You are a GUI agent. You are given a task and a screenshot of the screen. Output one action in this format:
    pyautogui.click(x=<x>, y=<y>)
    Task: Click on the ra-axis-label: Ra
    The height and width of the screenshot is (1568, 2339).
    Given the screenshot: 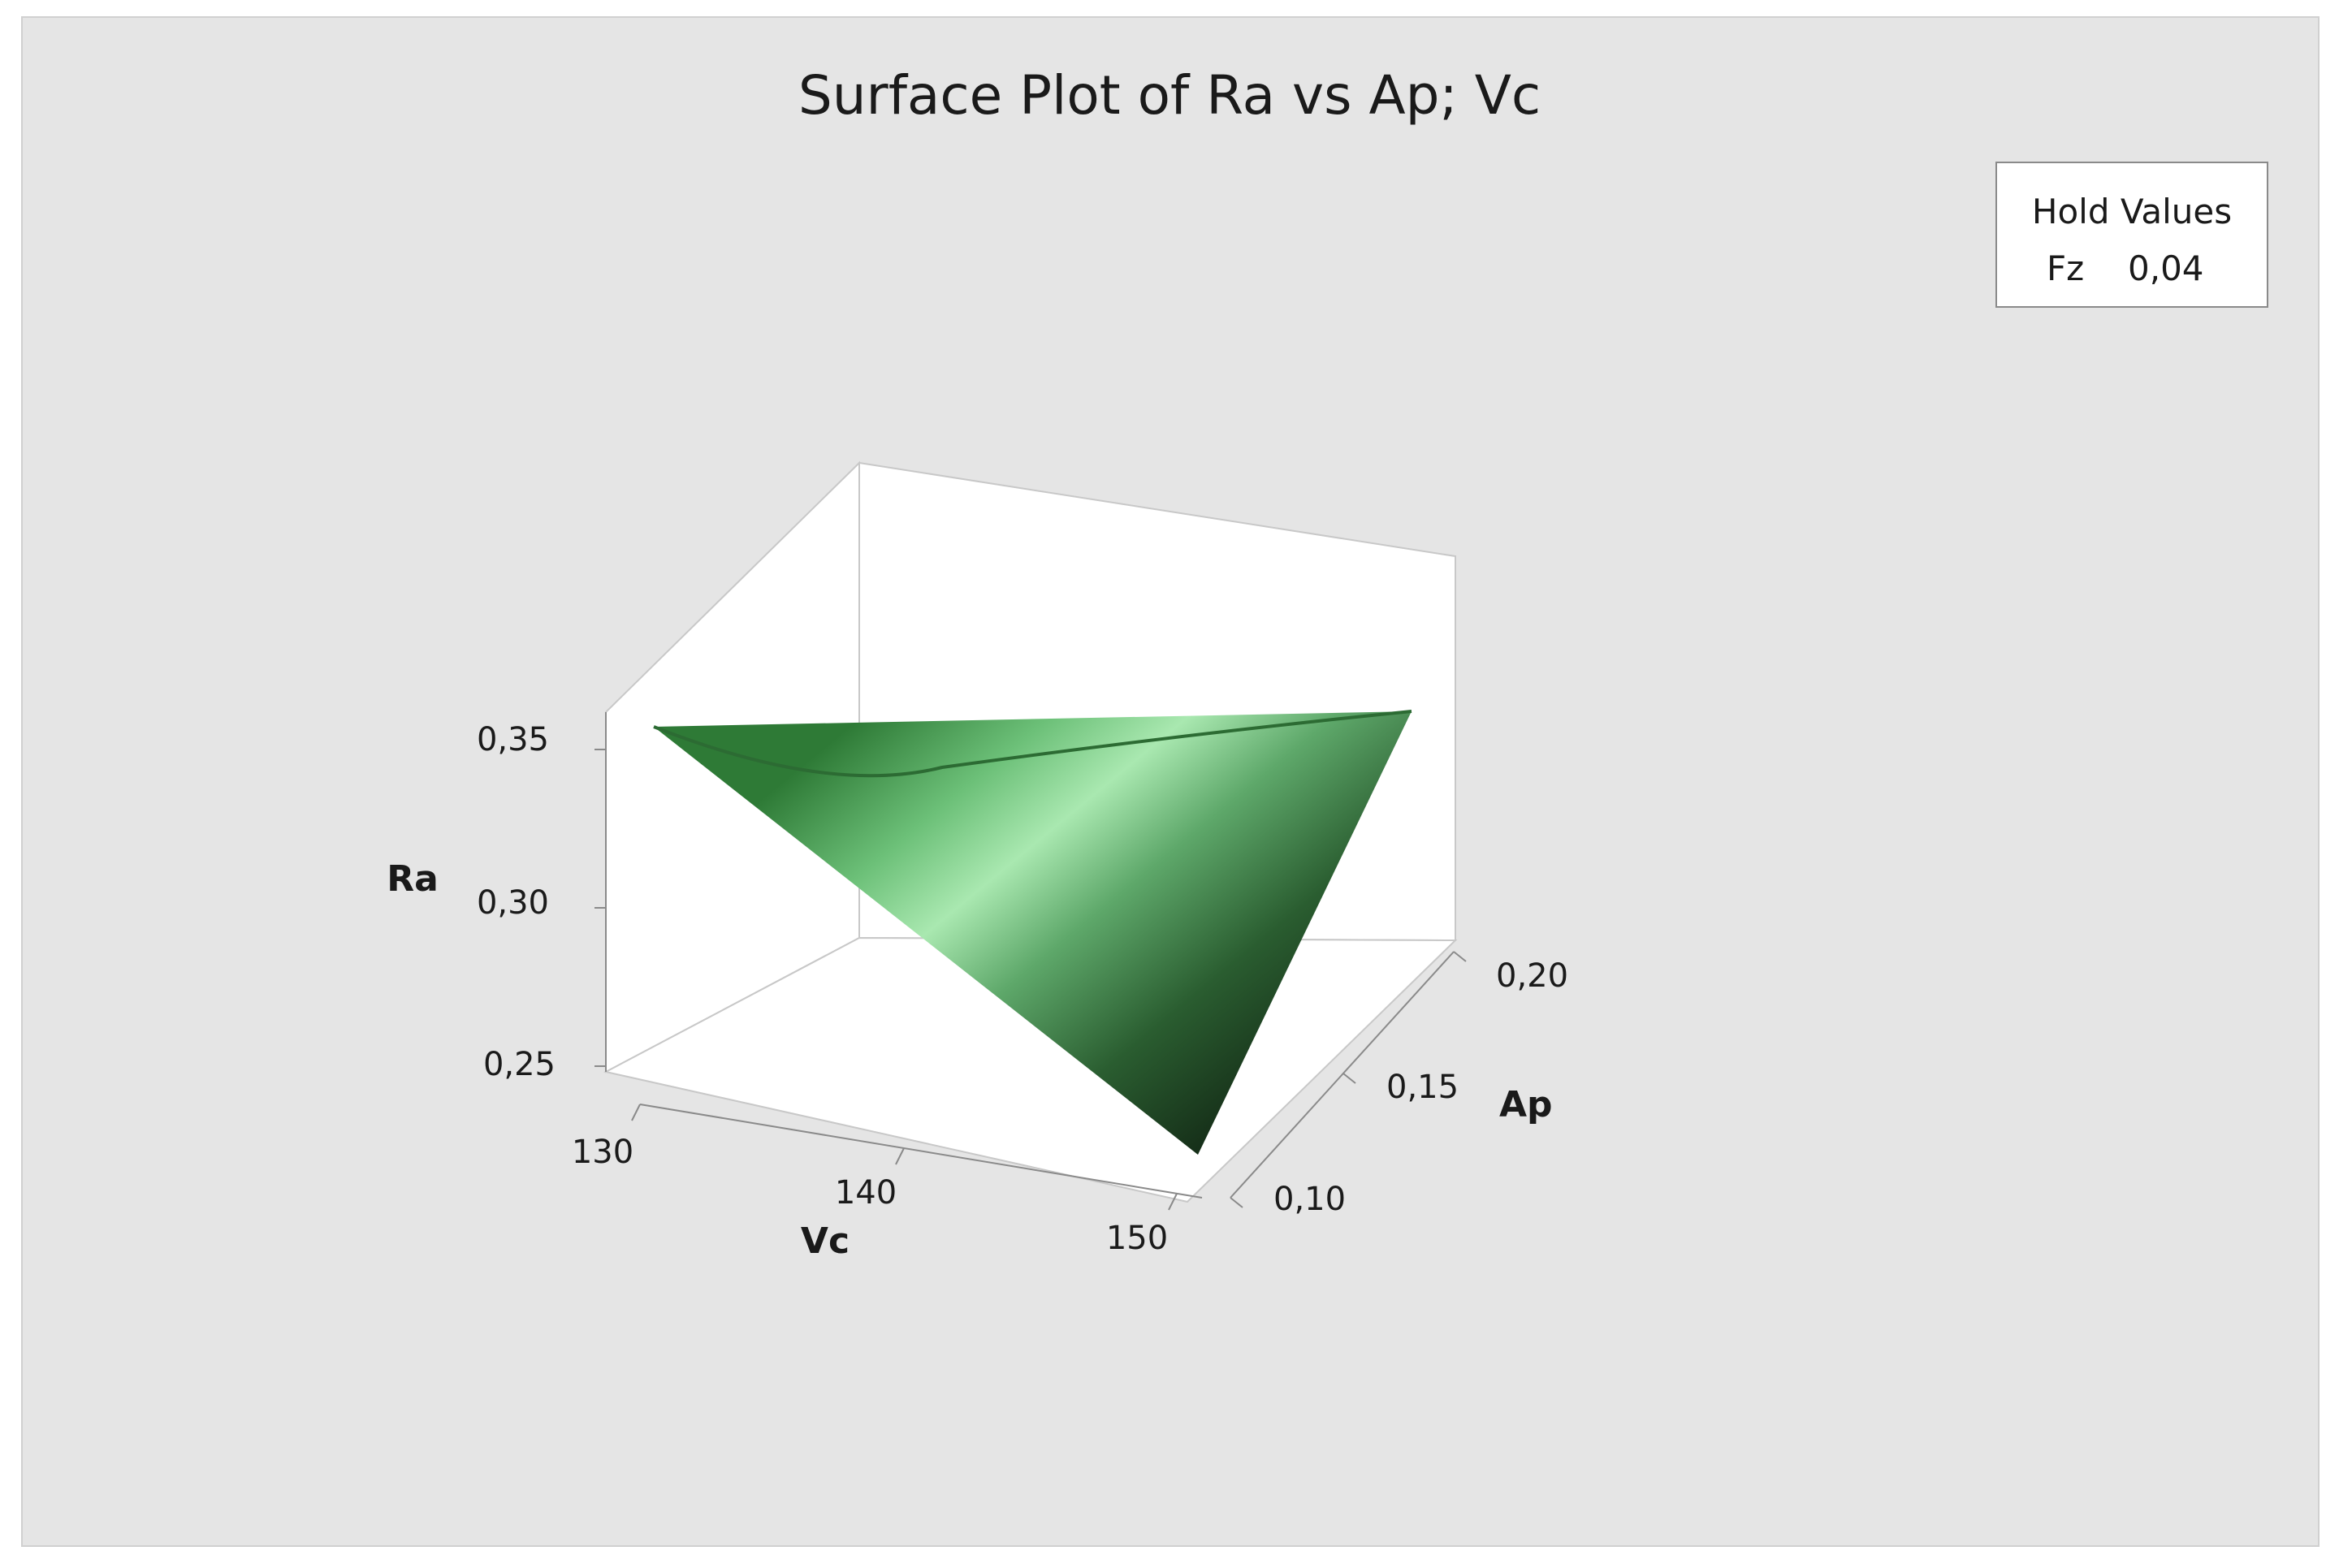 What is the action you would take?
    pyautogui.click(x=413, y=879)
    